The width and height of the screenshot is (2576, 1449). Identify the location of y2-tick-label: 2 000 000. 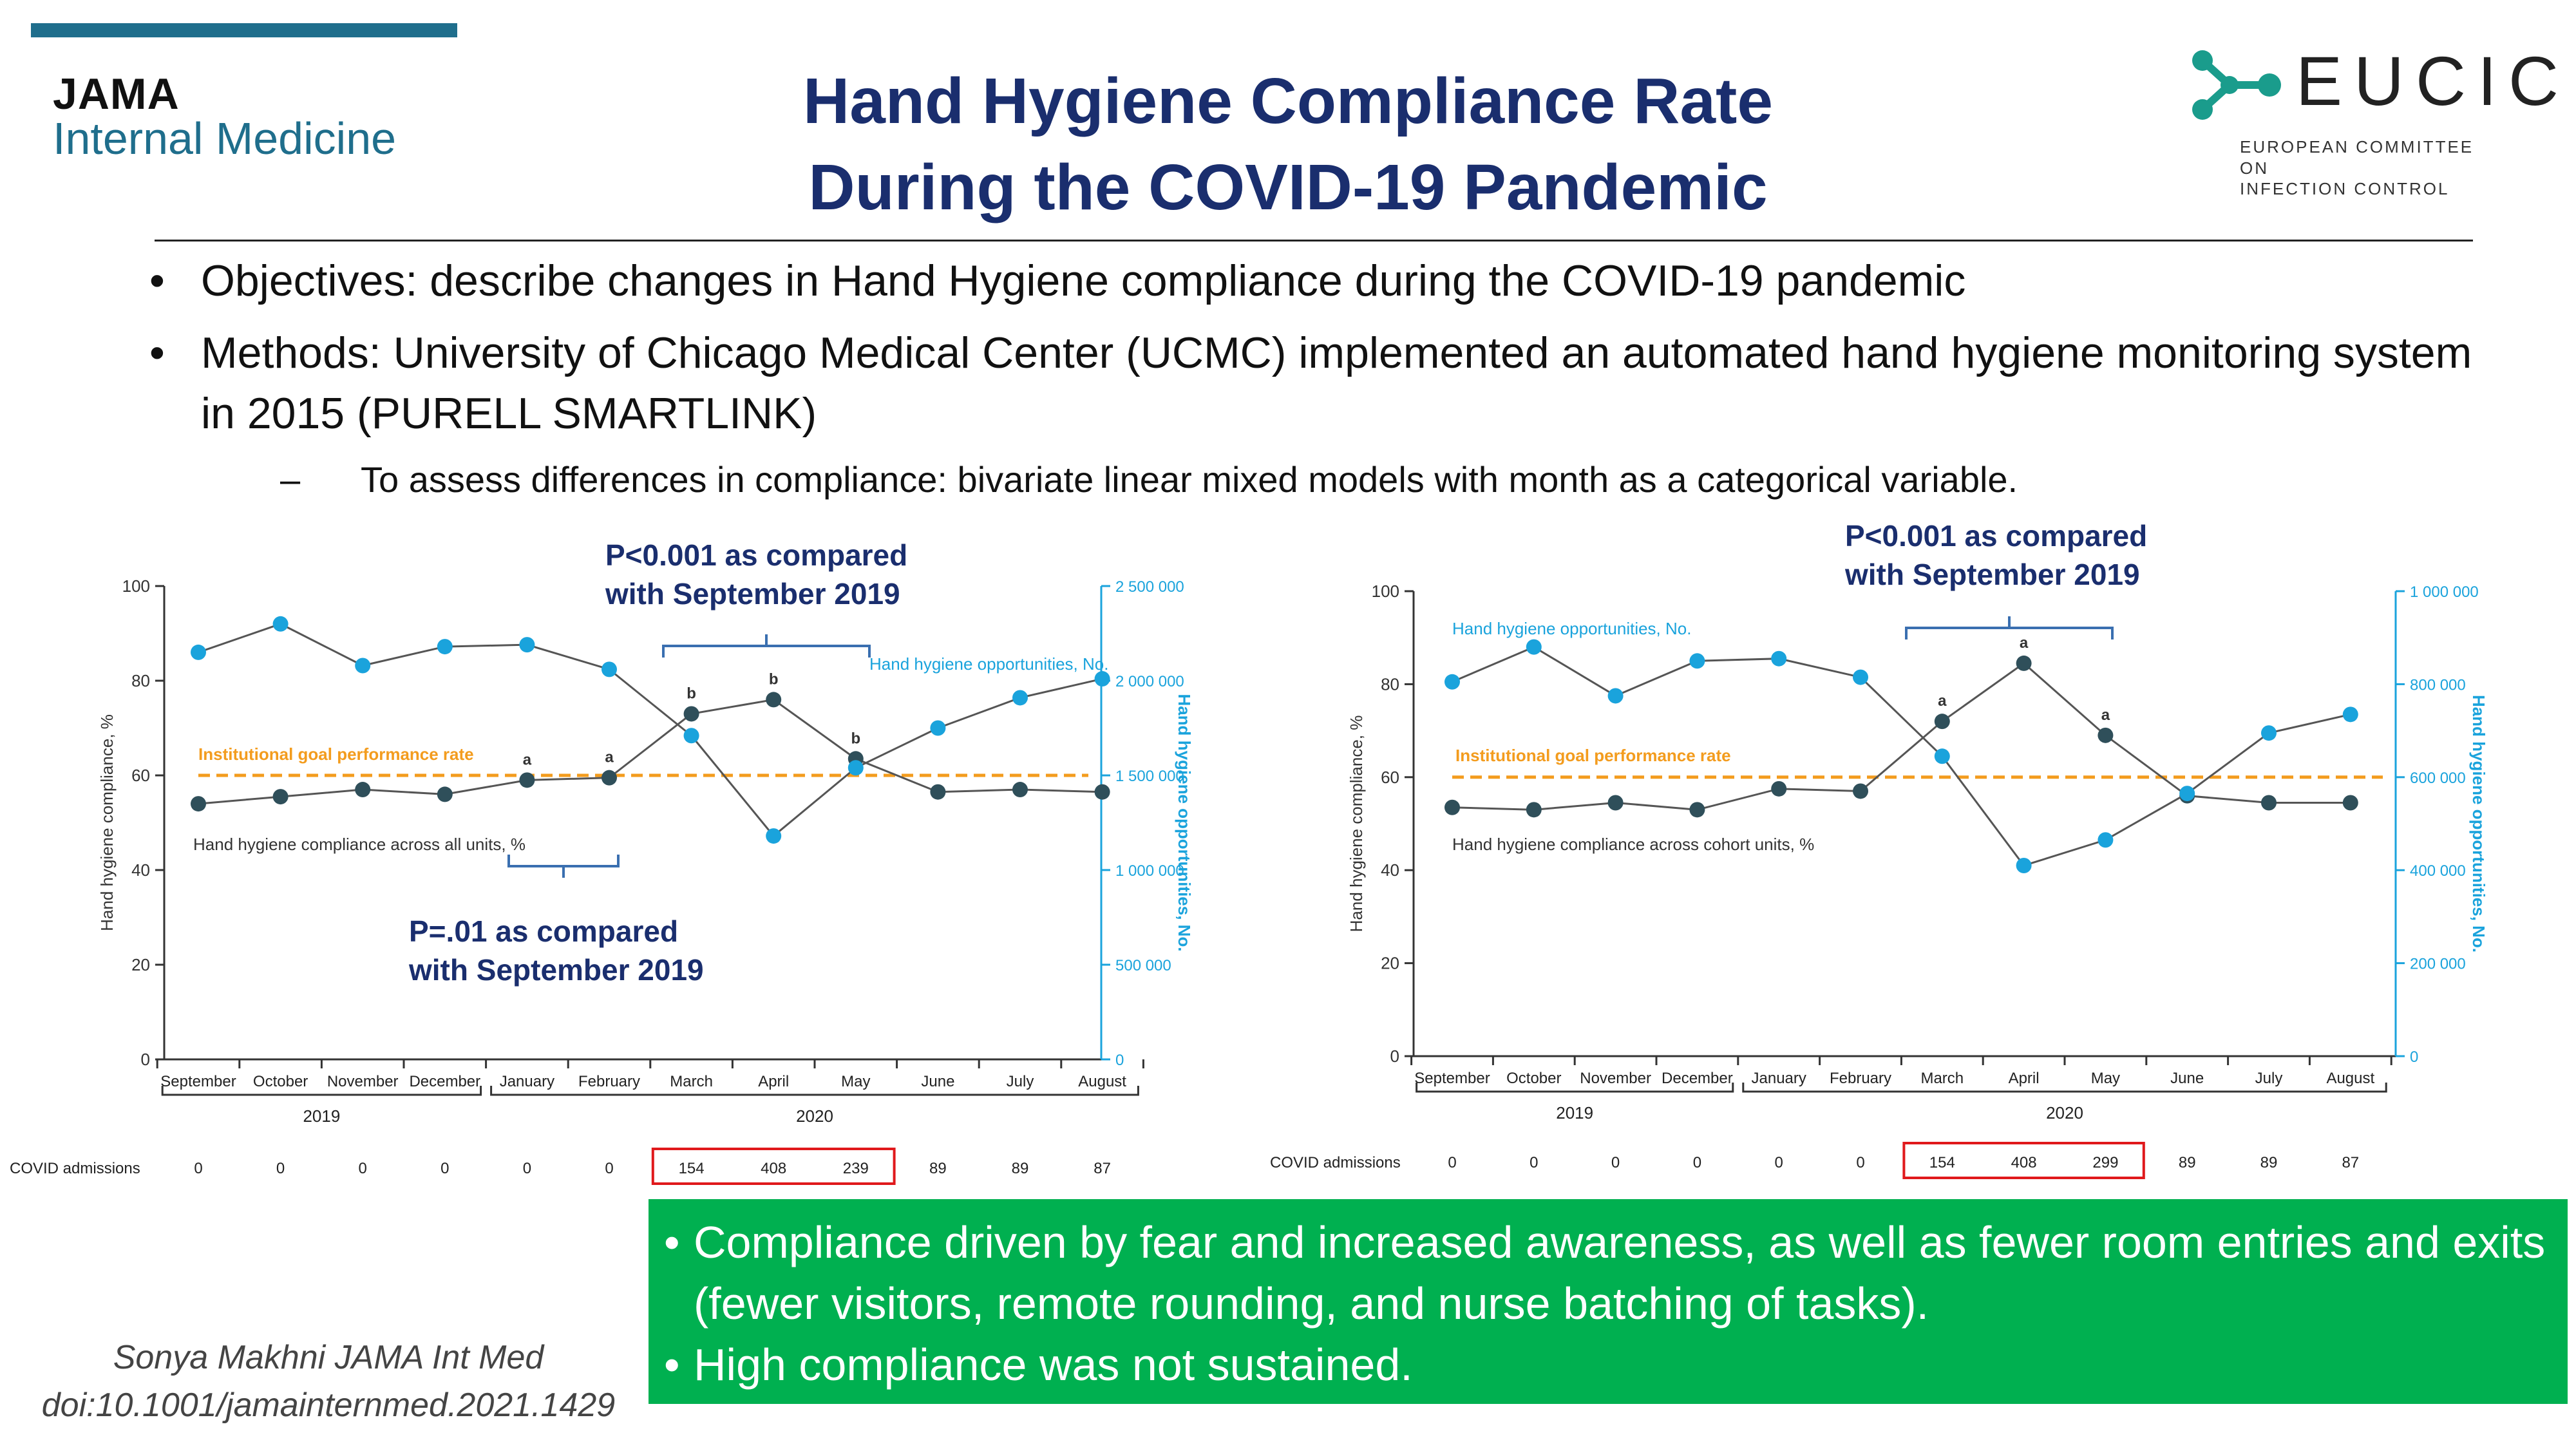
(1149, 682).